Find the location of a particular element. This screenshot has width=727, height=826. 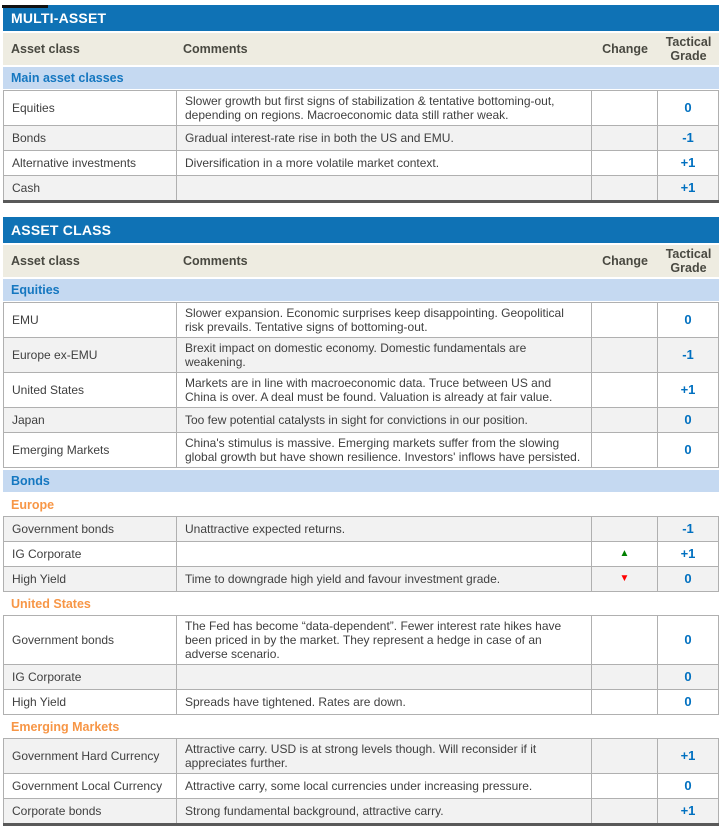

section-header-equities: Equities is located at coordinates (361, 290).